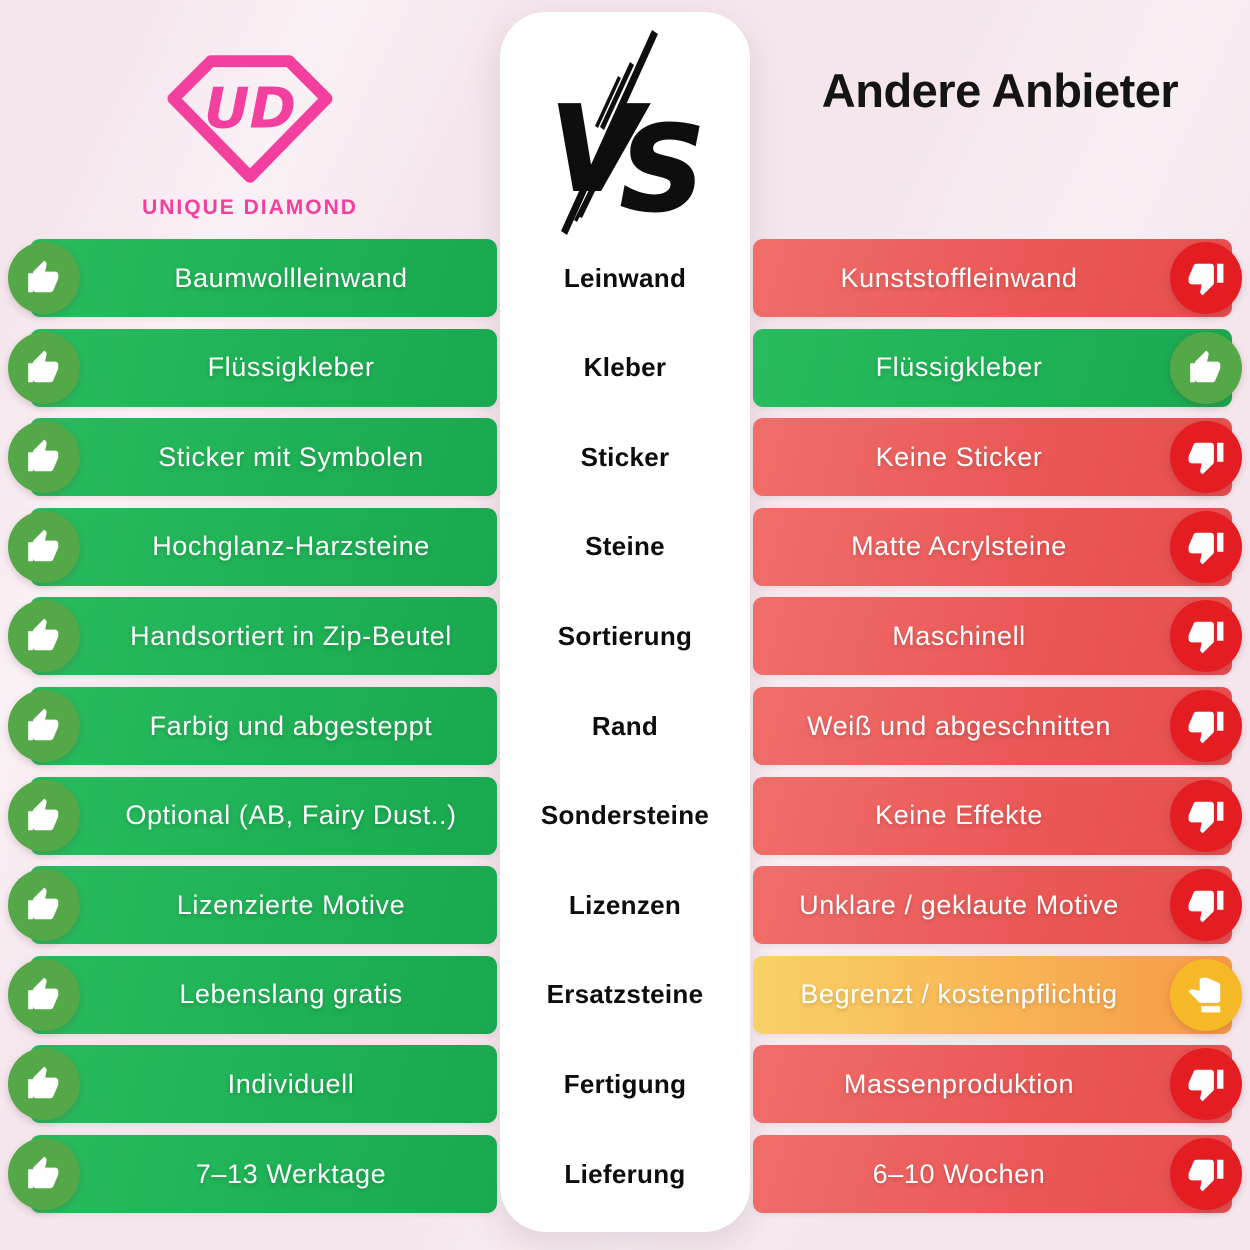  I want to click on svg-text: S, so click(662, 169).